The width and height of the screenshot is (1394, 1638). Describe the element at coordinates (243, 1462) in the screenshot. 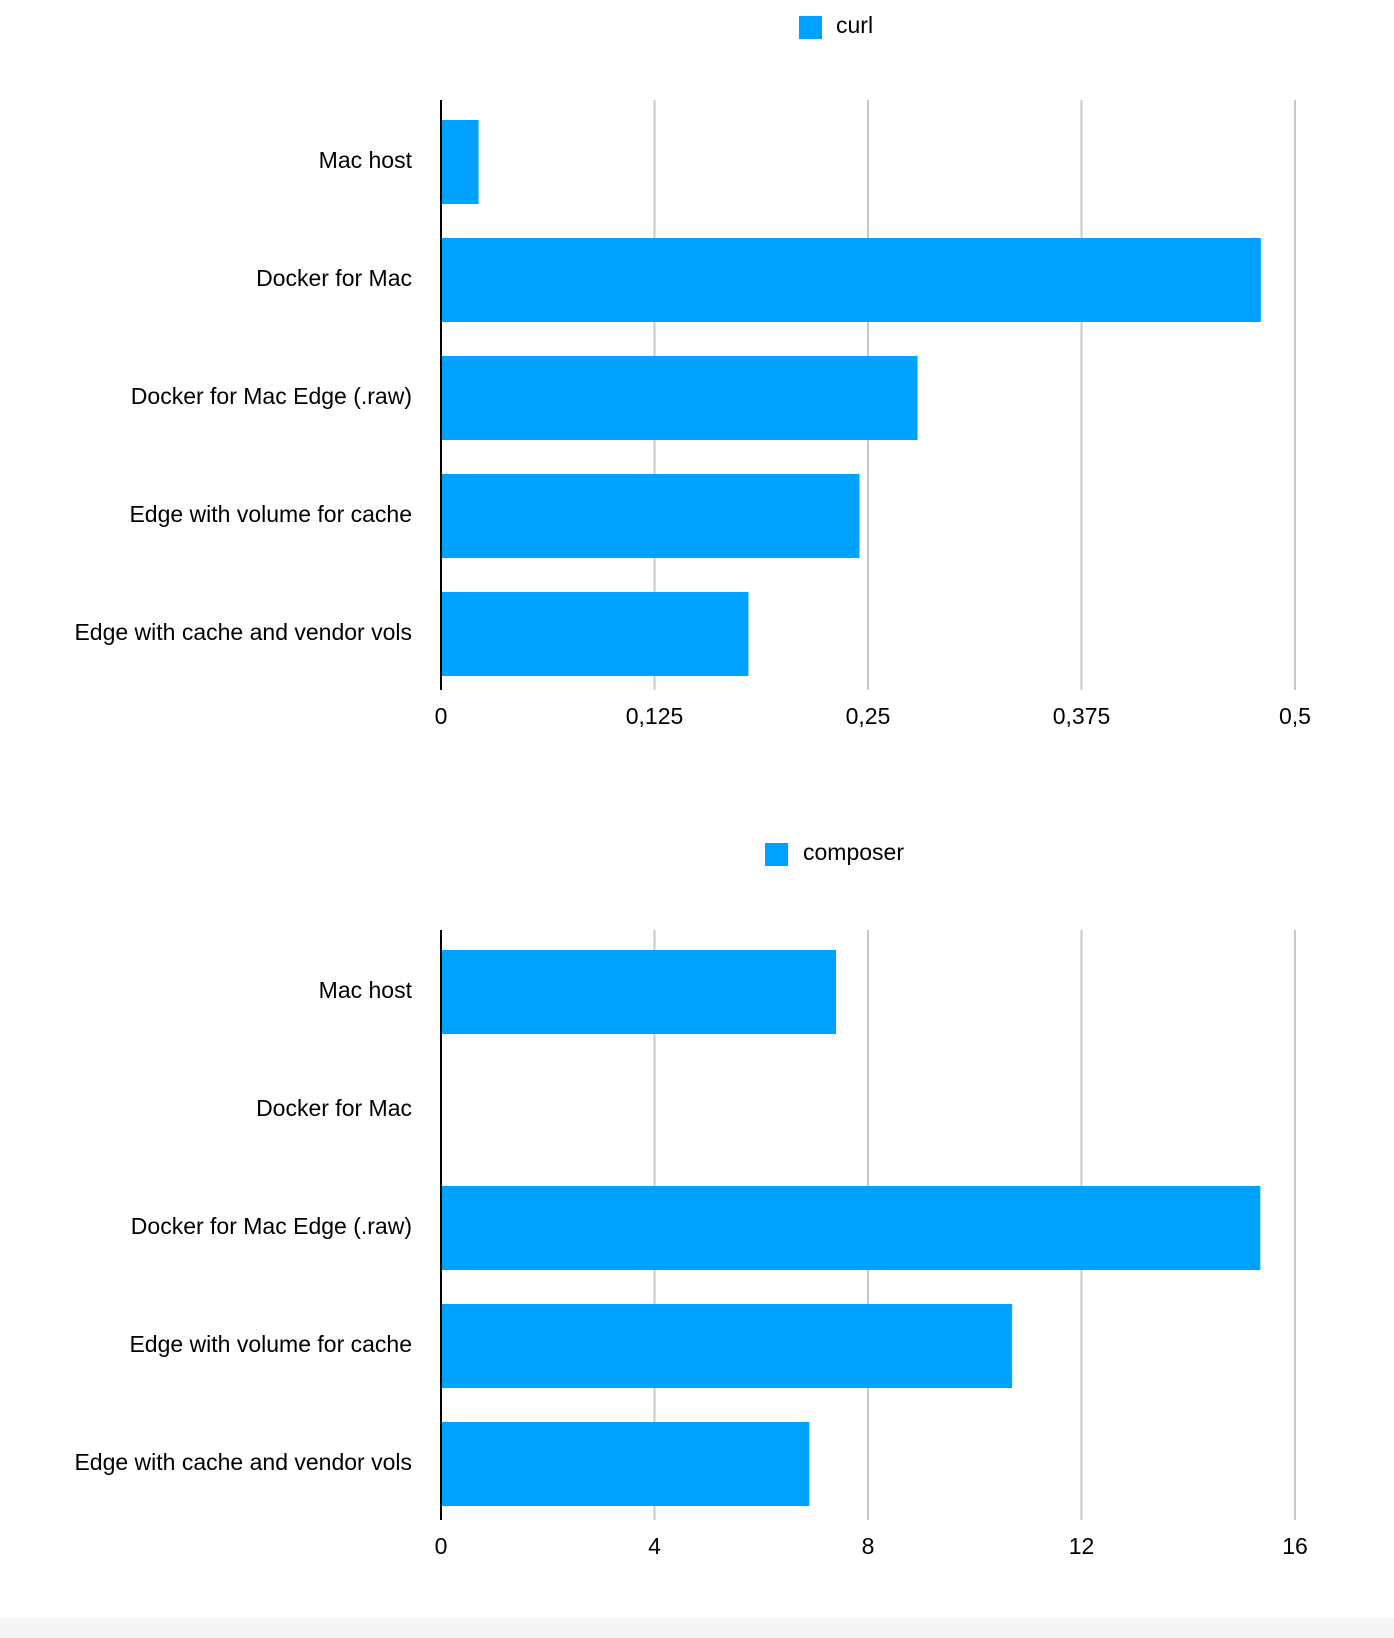

I see `chart2-category-label: Edge with cache and vendor vols` at that location.